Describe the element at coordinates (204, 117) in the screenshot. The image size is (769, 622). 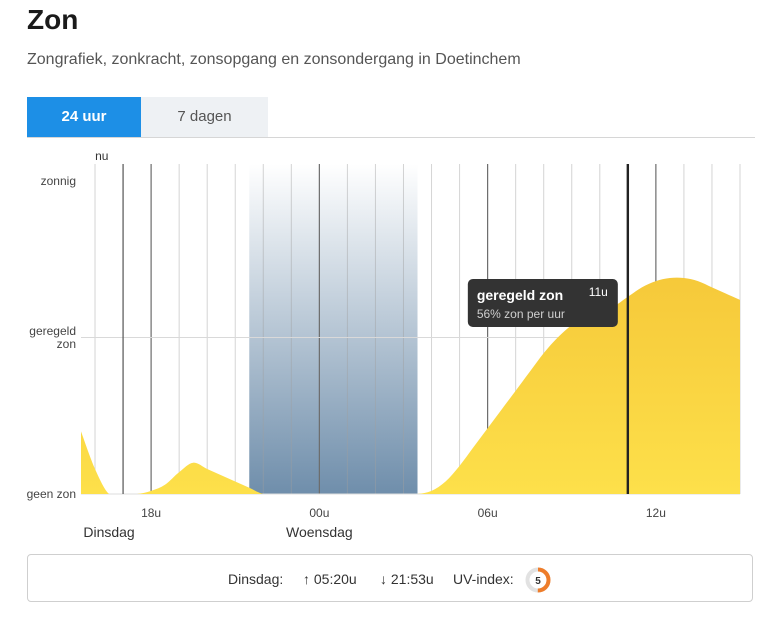
I see `tab-7-dagen: 7 dagen` at that location.